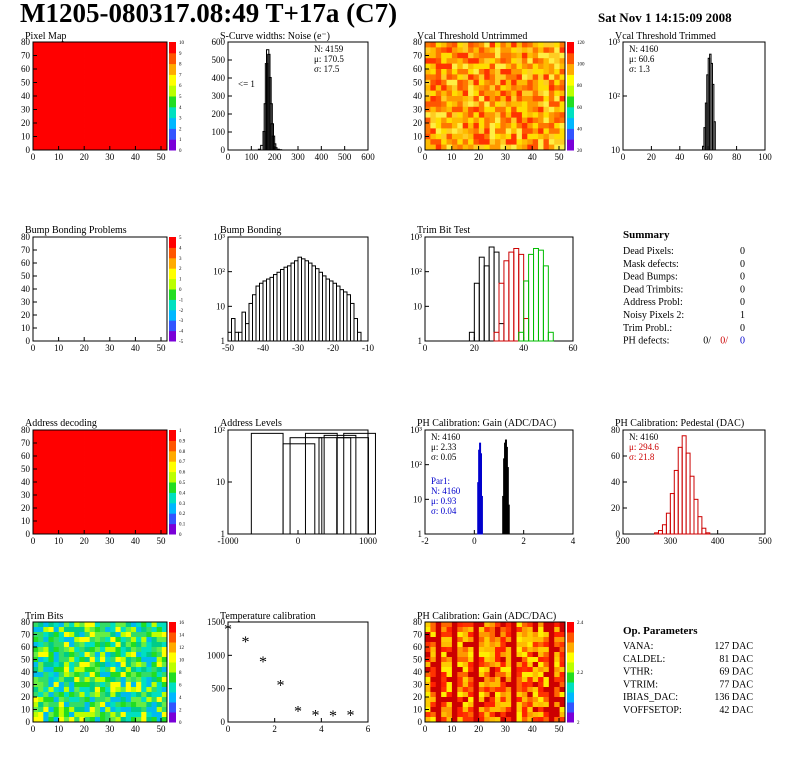 This screenshot has height=772, width=796. I want to click on bump-bonding-bar, so click(359, 336).